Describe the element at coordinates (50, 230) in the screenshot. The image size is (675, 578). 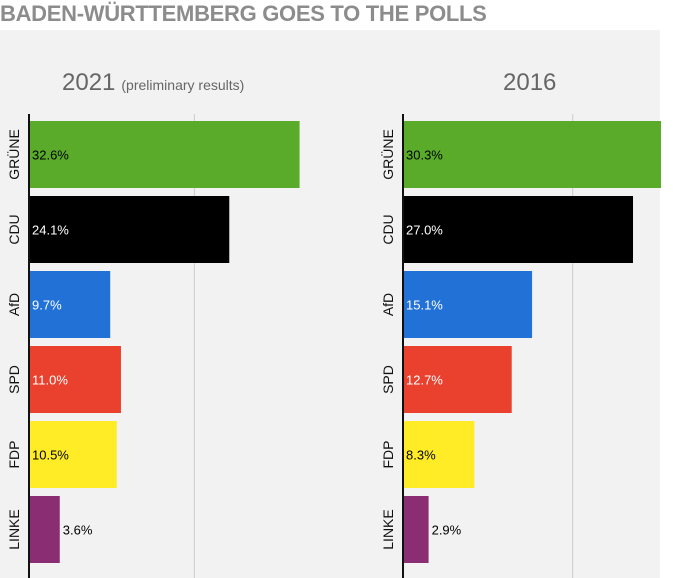
I see `panel-2021-data-label-cdu: 24.1%` at that location.